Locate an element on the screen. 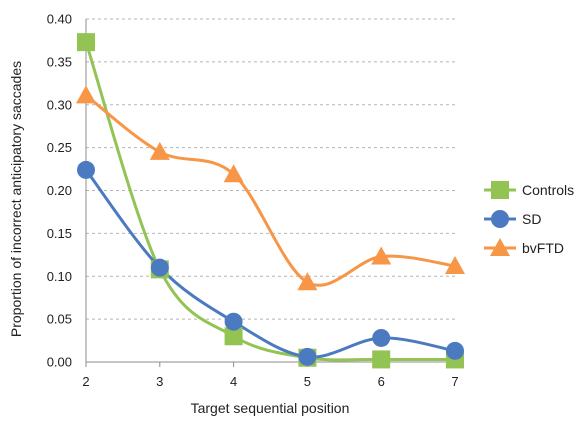  x-axis-title: Target sequential position is located at coordinates (270, 408).